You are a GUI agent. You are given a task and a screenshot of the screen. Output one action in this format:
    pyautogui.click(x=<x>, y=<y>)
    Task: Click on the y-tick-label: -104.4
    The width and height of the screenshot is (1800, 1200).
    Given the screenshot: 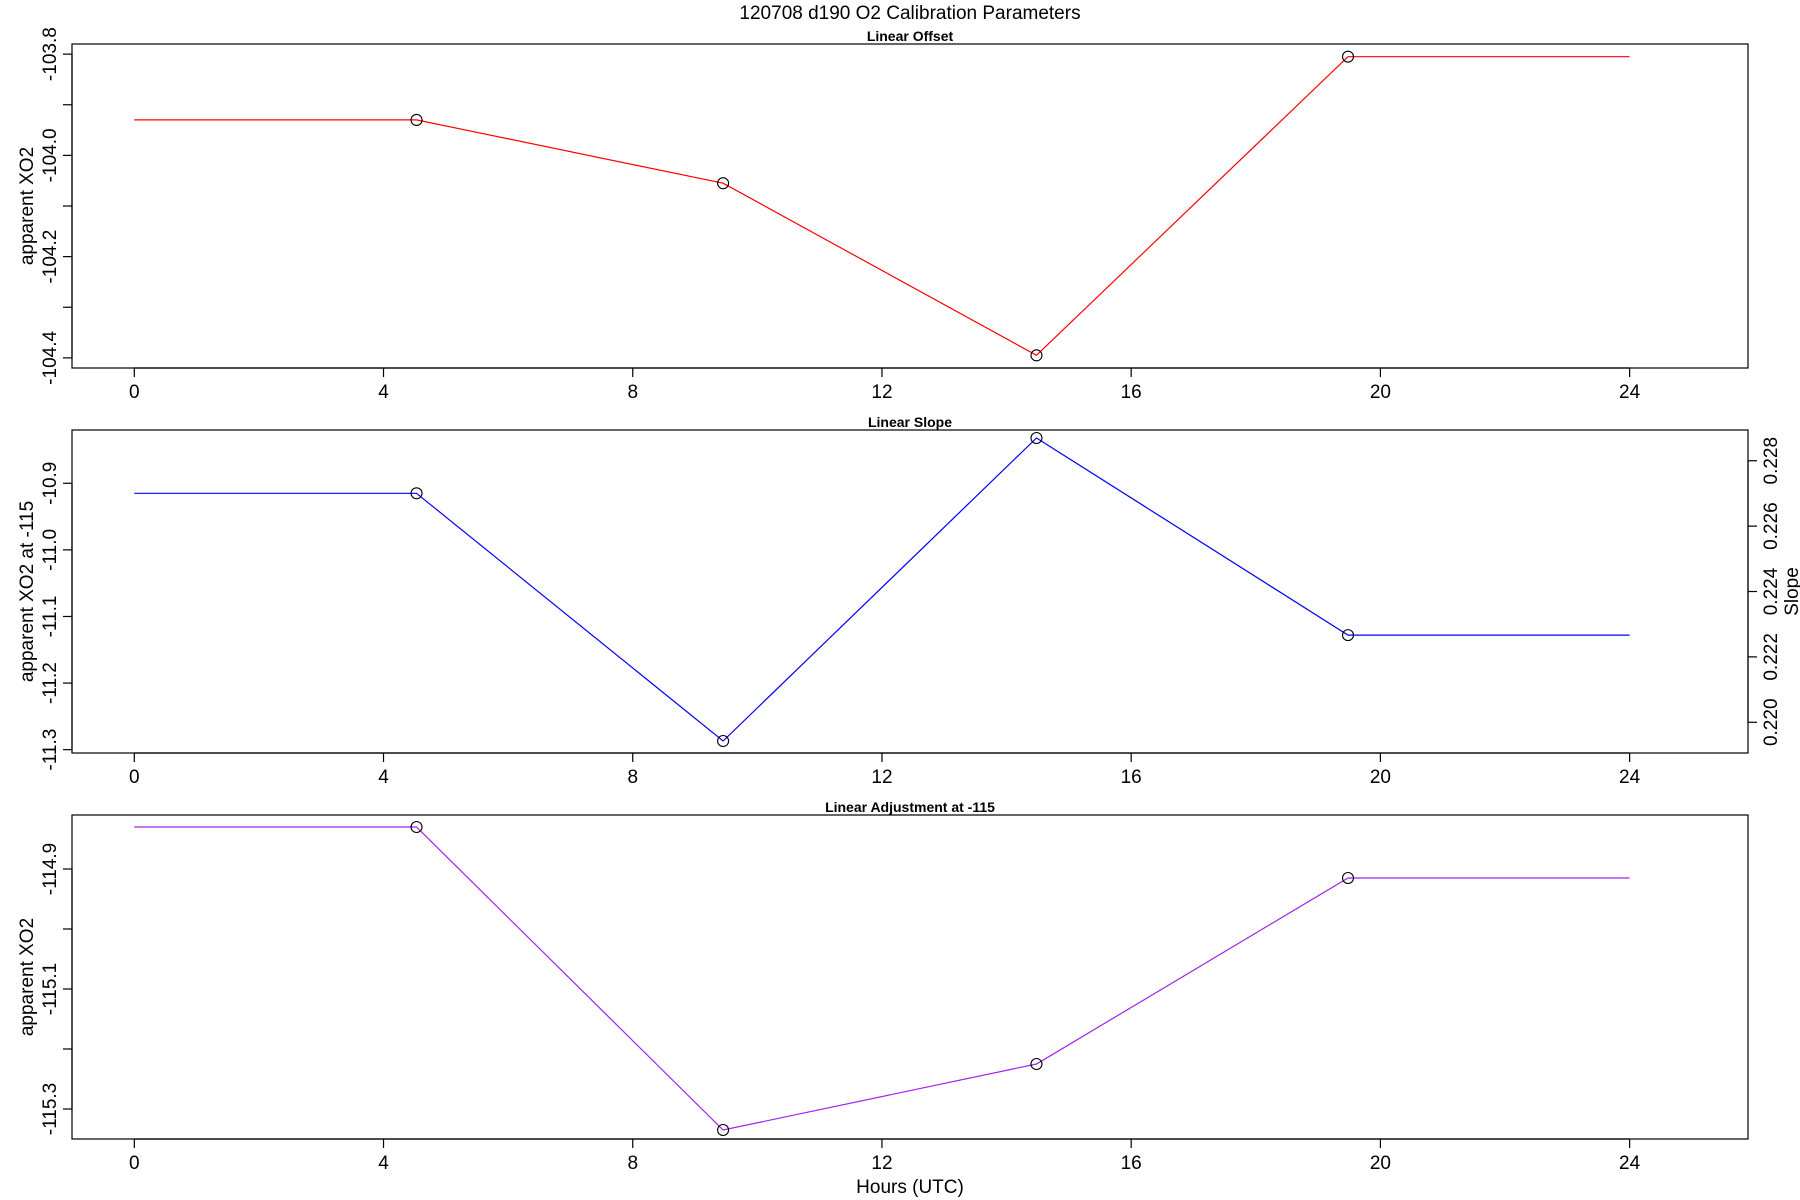 What is the action you would take?
    pyautogui.click(x=50, y=358)
    